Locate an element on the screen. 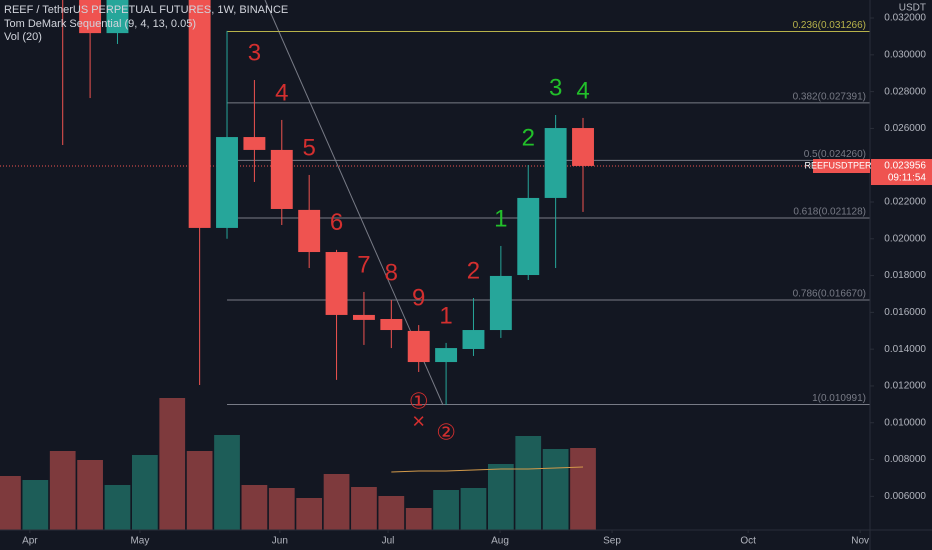  volume-ma is located at coordinates (487, 469).